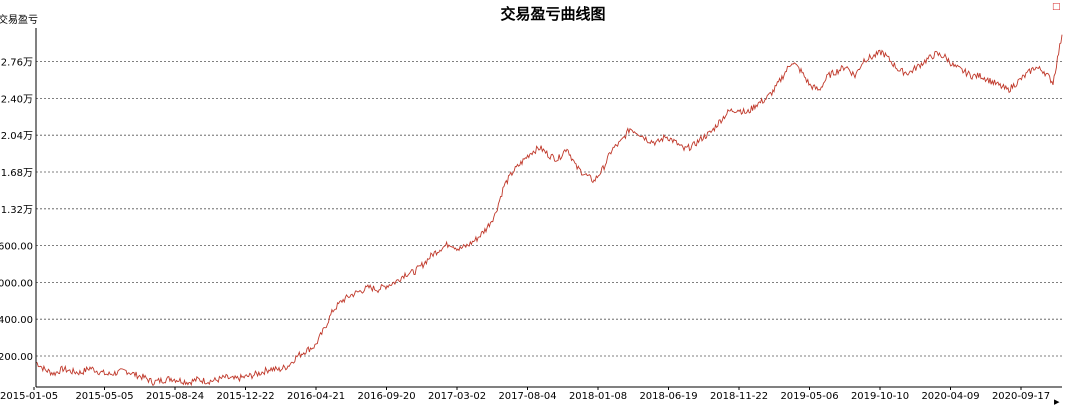 The width and height of the screenshot is (1080, 406). What do you see at coordinates (668, 396) in the screenshot?
I see `x-tick-label: 2018-06-19` at bounding box center [668, 396].